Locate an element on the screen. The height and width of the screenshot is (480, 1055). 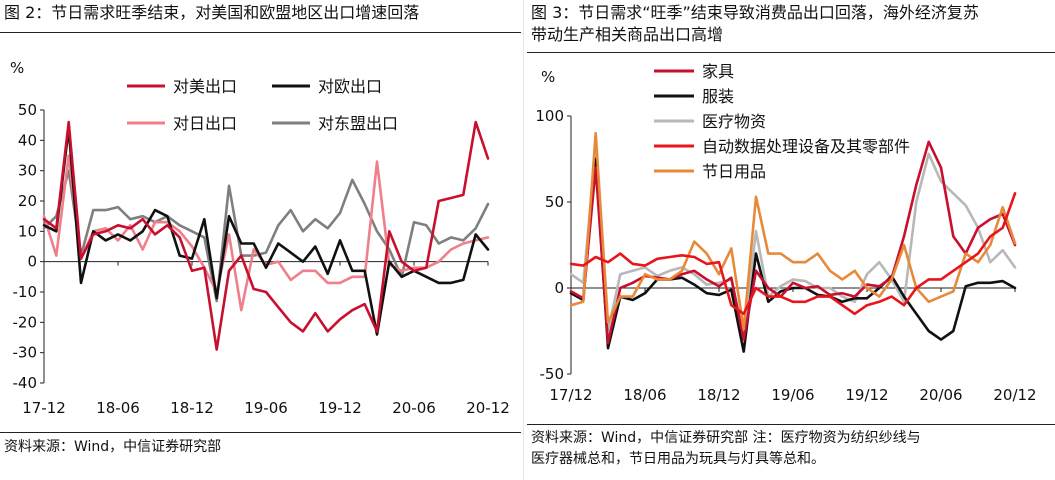
x-tick-label: 19/06 is located at coordinates (792, 395).